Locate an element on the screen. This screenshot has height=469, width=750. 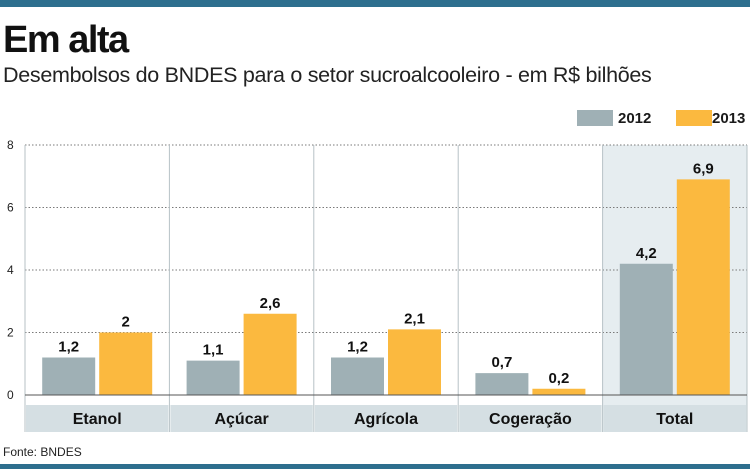
legend-label-2012: 2012 is located at coordinates (635, 118).